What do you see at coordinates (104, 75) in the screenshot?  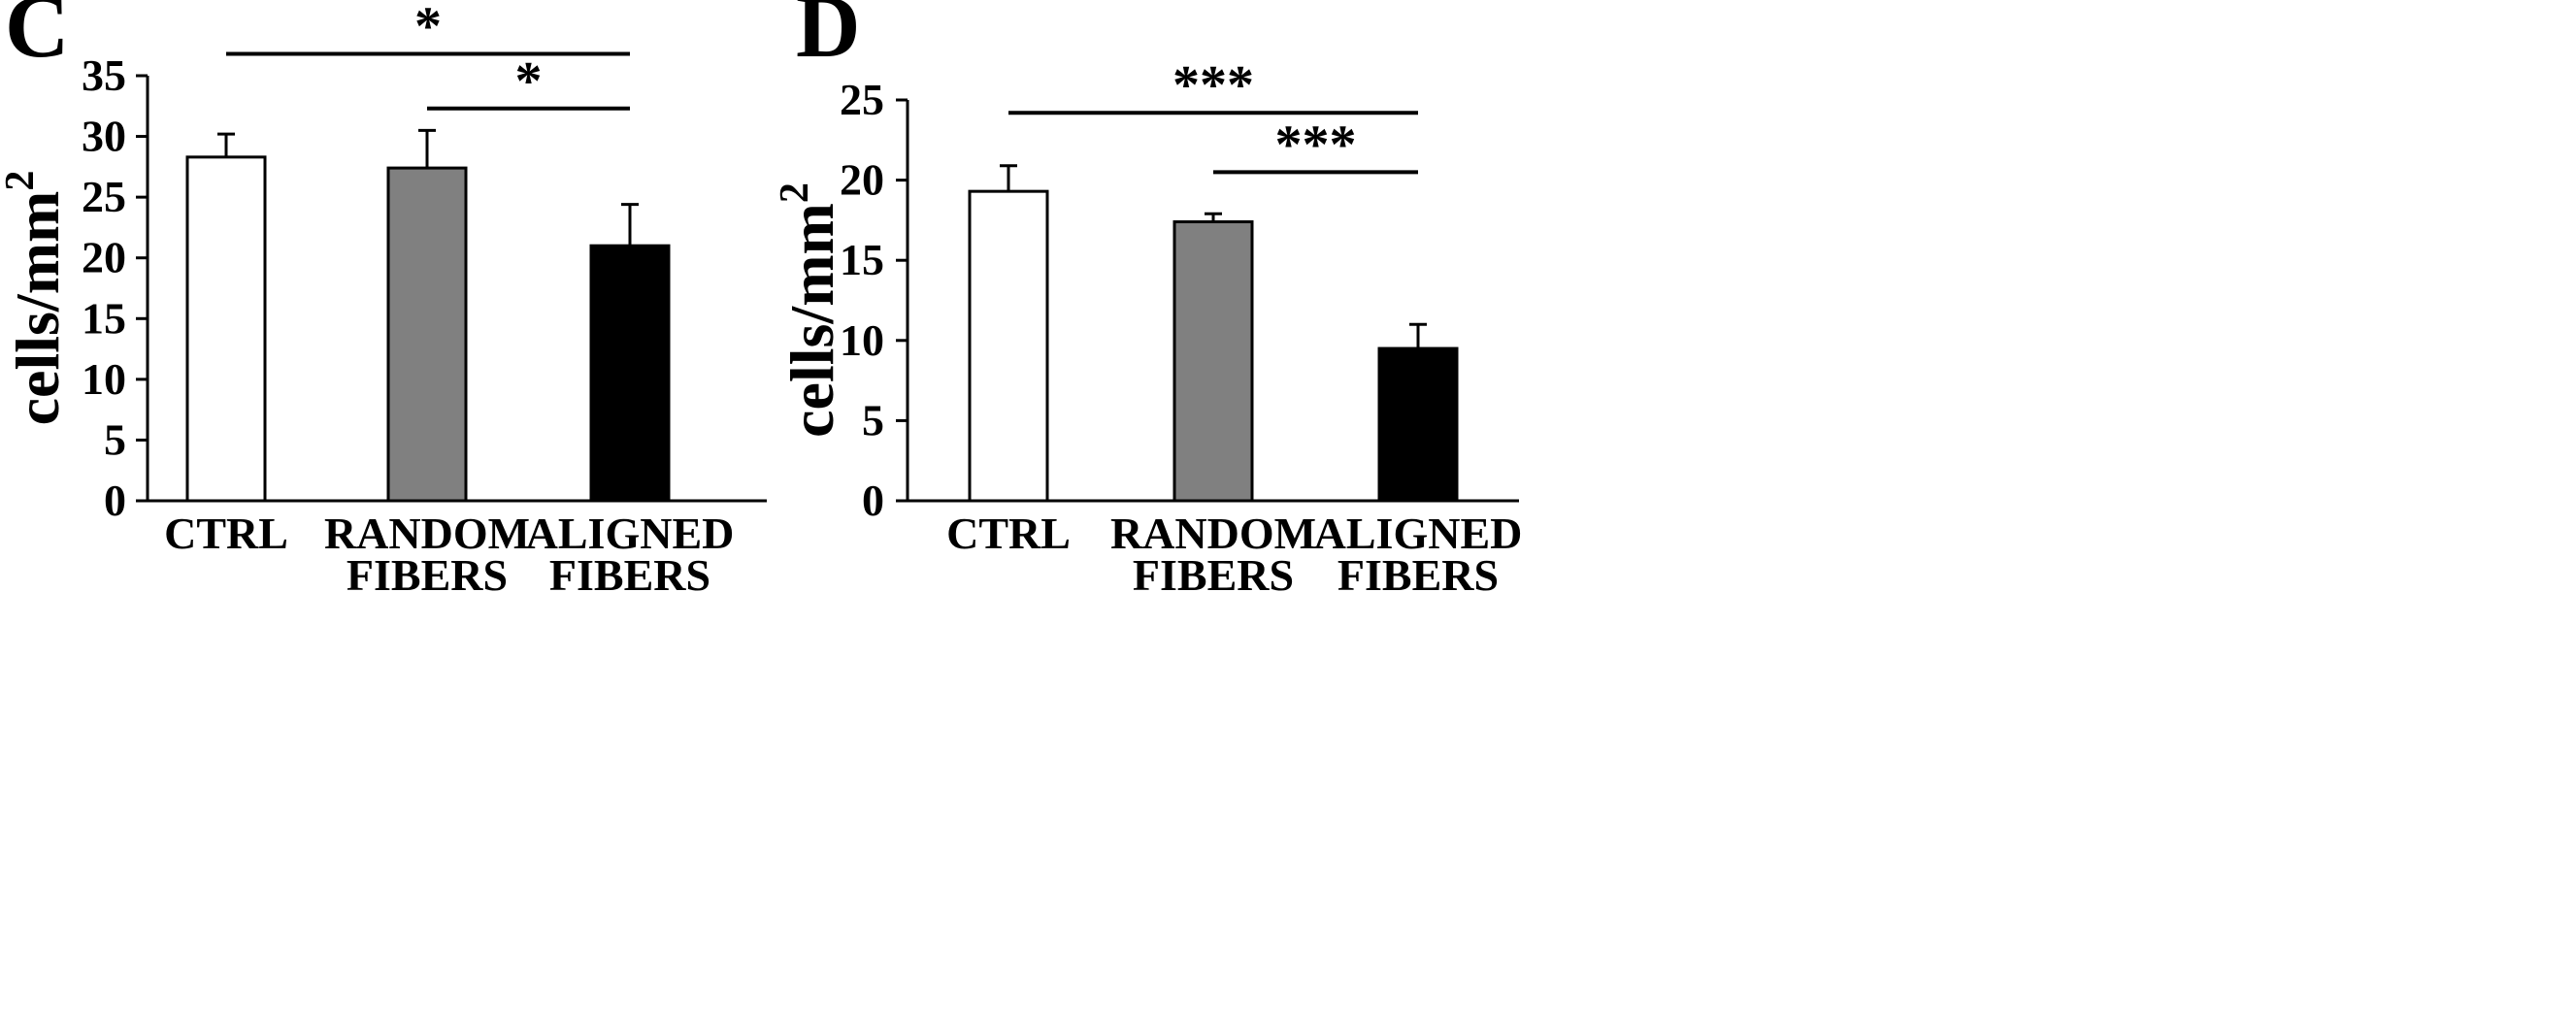 I see `y-tick-label: 35` at bounding box center [104, 75].